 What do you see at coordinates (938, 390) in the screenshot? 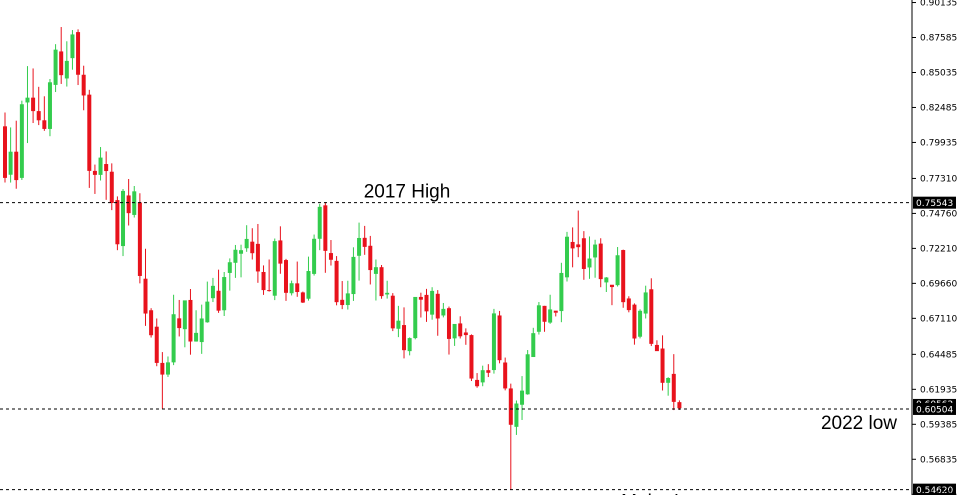
I see `axis-tick-label: 0.61935` at bounding box center [938, 390].